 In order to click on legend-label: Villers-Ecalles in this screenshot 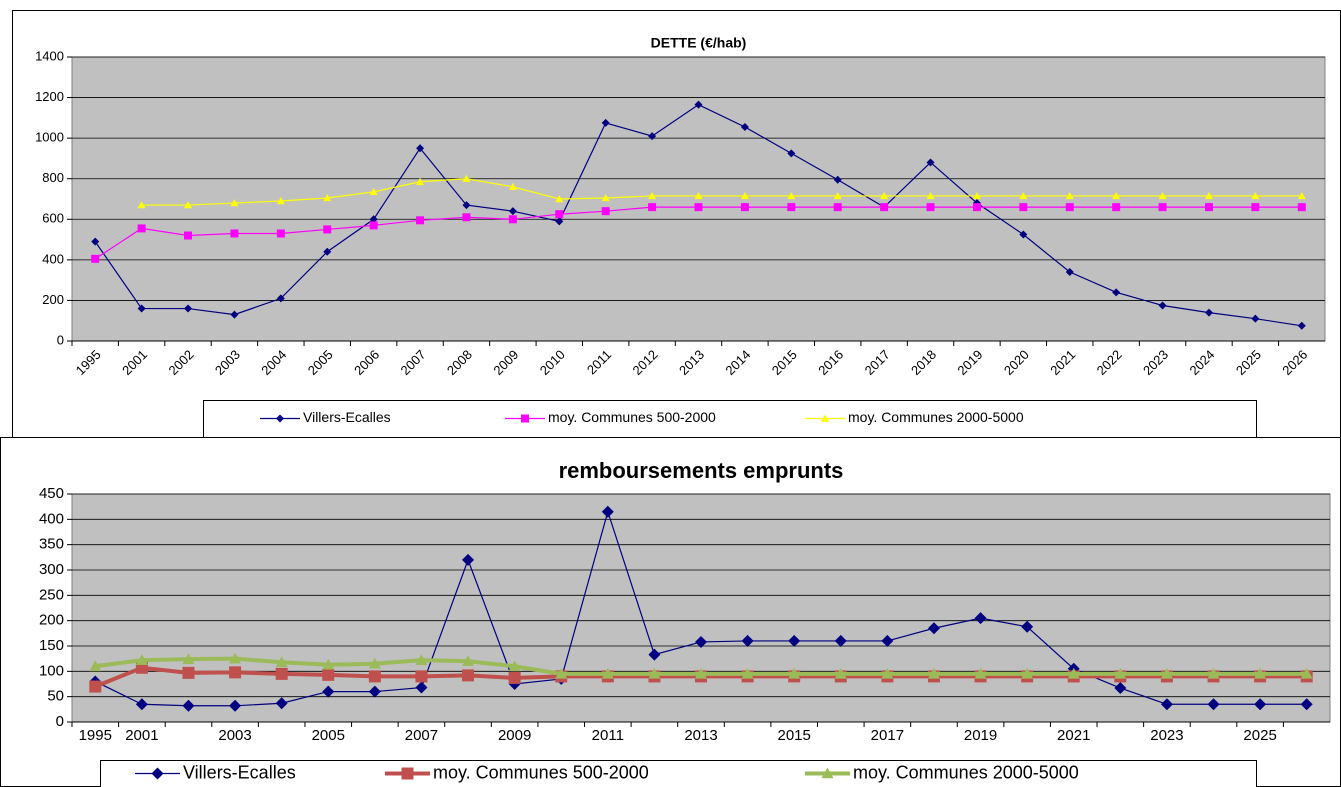, I will do `click(239, 772)`.